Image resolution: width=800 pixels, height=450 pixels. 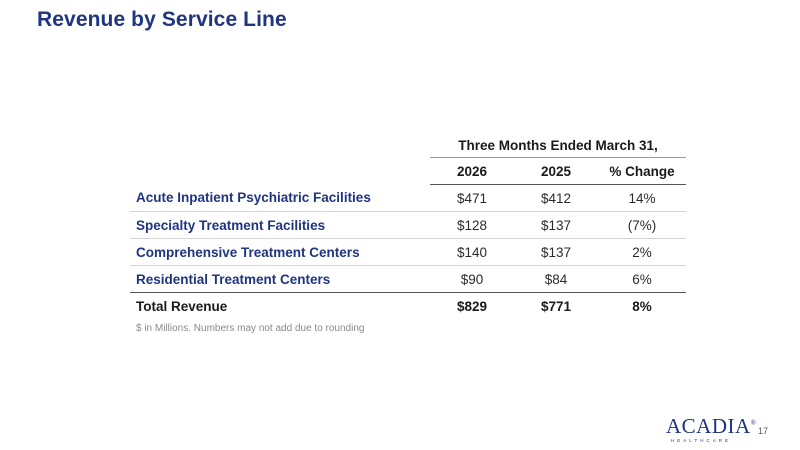 I want to click on company-logo: ACADIA® HEALTHCARE, so click(x=711, y=428).